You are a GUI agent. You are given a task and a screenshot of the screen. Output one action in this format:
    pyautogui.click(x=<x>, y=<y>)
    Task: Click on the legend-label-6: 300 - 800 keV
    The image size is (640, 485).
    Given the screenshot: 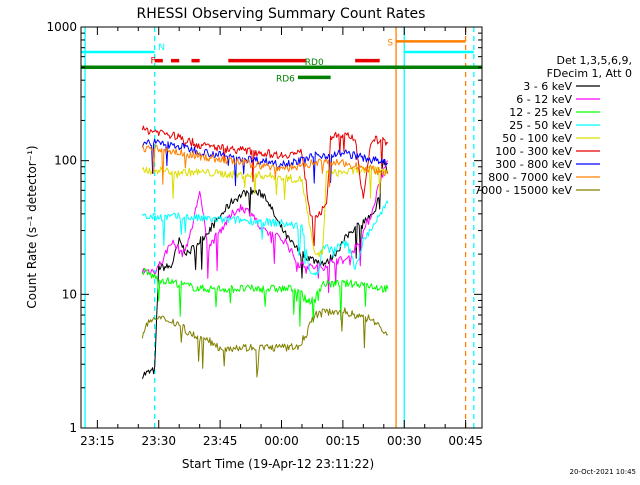 What is the action you would take?
    pyautogui.click(x=533, y=164)
    